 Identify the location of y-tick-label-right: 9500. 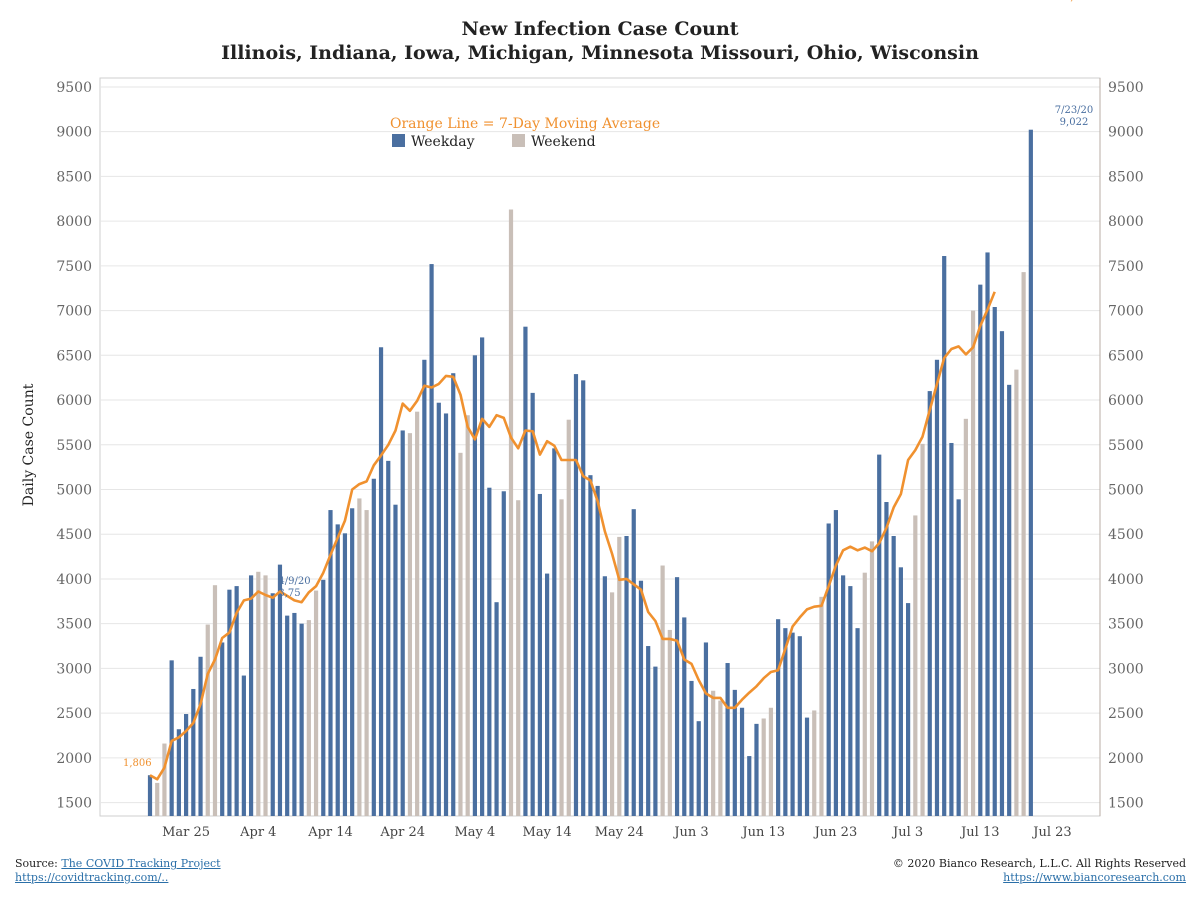
(1126, 88).